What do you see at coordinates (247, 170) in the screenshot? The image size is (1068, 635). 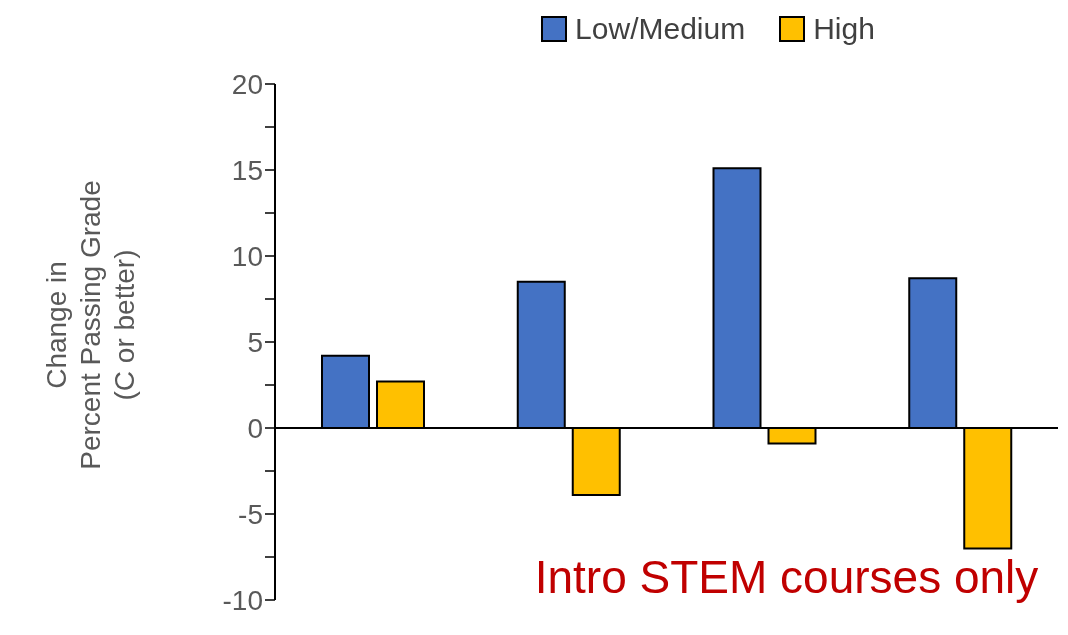 I see `y-tick-label: 15` at bounding box center [247, 170].